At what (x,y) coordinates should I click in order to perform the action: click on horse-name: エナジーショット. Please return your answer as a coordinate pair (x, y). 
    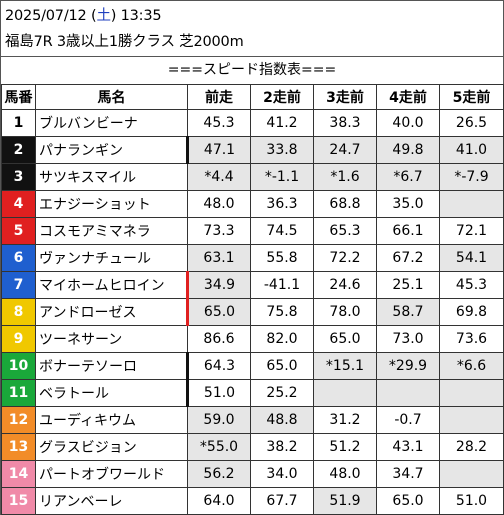
    Looking at the image, I should click on (111, 204).